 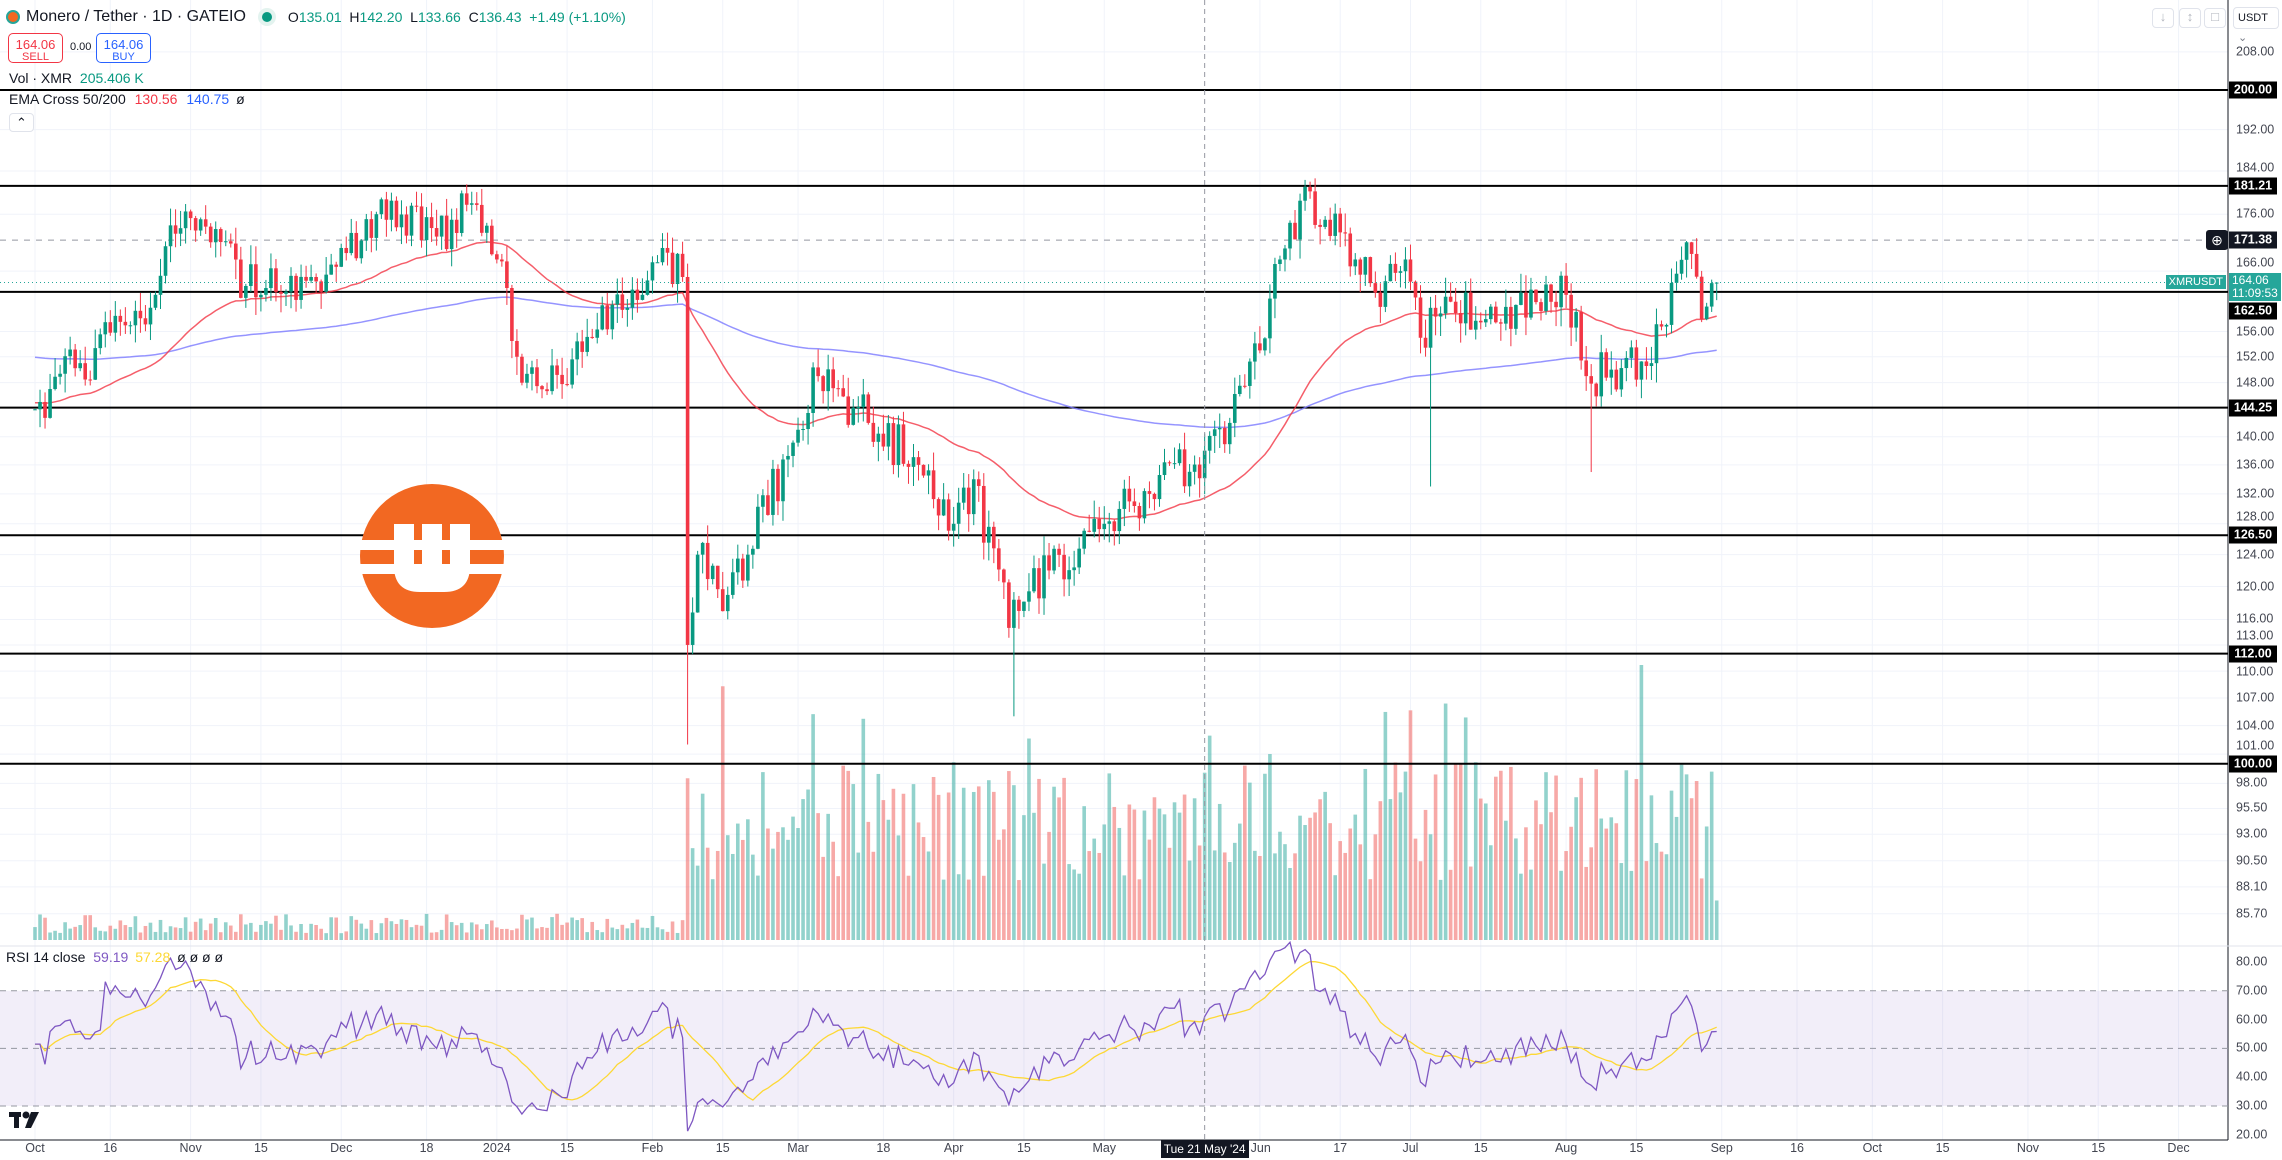 What do you see at coordinates (2190, 18) in the screenshot?
I see `collapse-button: ↕` at bounding box center [2190, 18].